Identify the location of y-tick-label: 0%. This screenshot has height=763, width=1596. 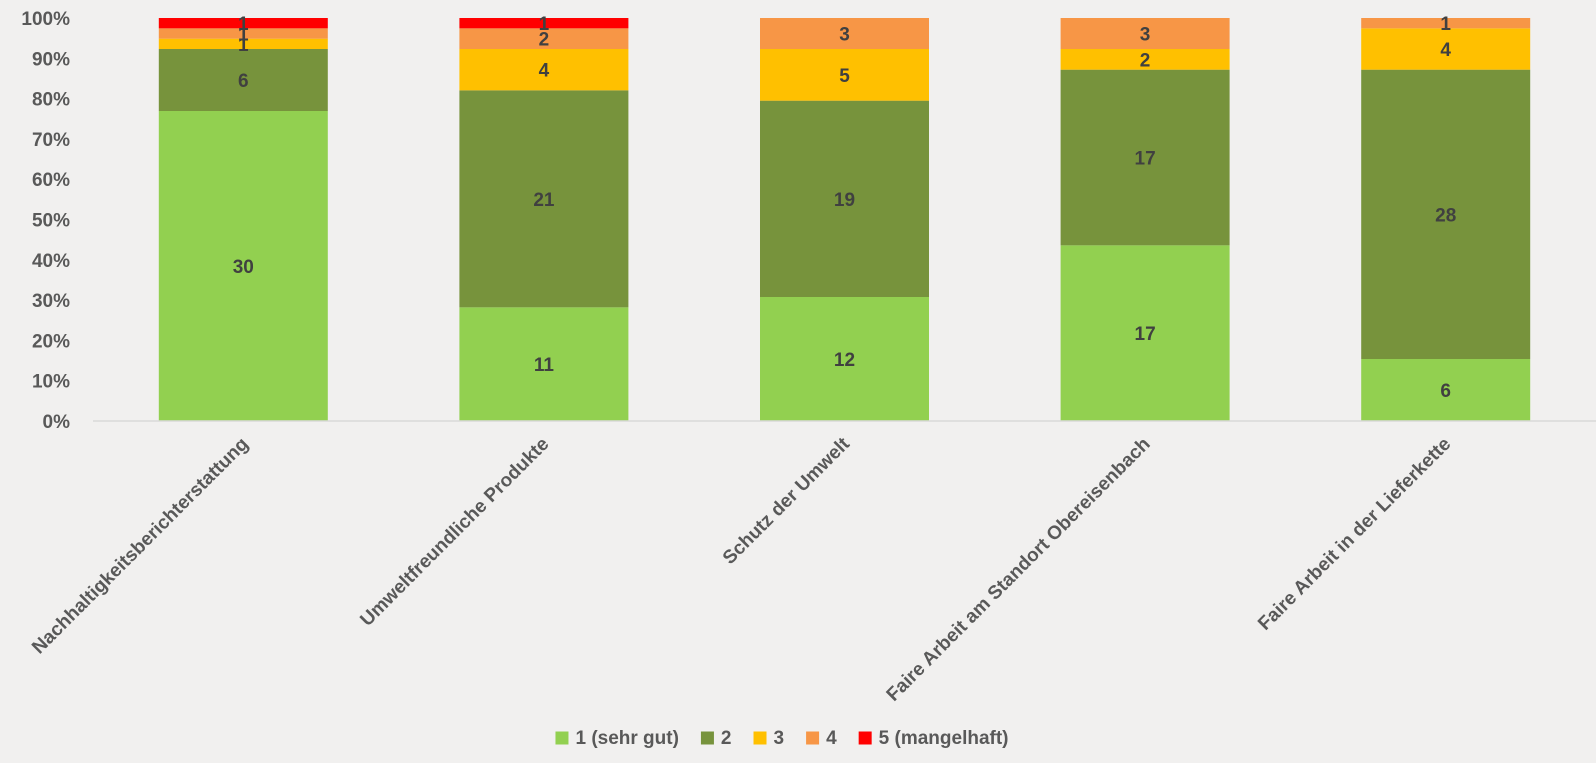
(57, 422).